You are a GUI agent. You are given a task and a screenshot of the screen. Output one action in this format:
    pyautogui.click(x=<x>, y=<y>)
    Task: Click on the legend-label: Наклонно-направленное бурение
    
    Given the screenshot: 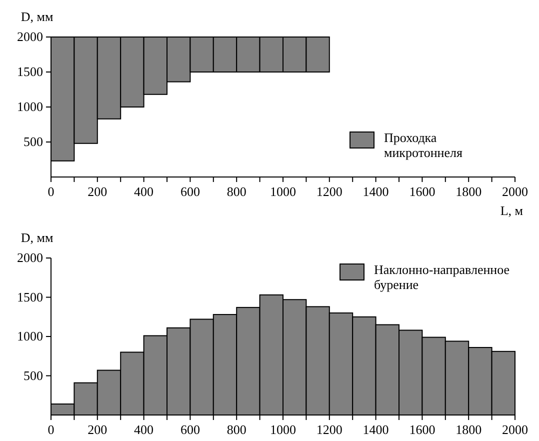 What is the action you would take?
    pyautogui.click(x=442, y=277)
    